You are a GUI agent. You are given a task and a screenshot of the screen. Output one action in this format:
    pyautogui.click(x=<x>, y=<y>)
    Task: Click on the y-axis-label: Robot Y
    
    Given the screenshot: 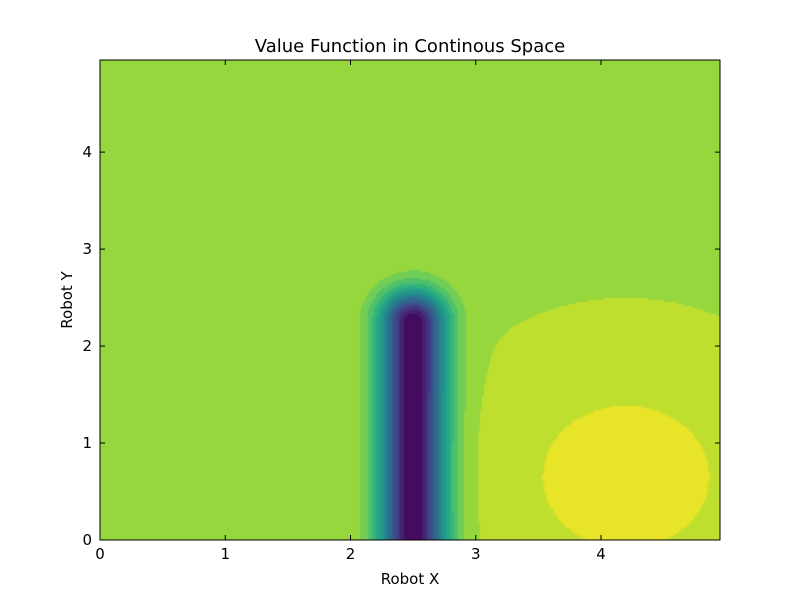 What is the action you would take?
    pyautogui.click(x=67, y=299)
    